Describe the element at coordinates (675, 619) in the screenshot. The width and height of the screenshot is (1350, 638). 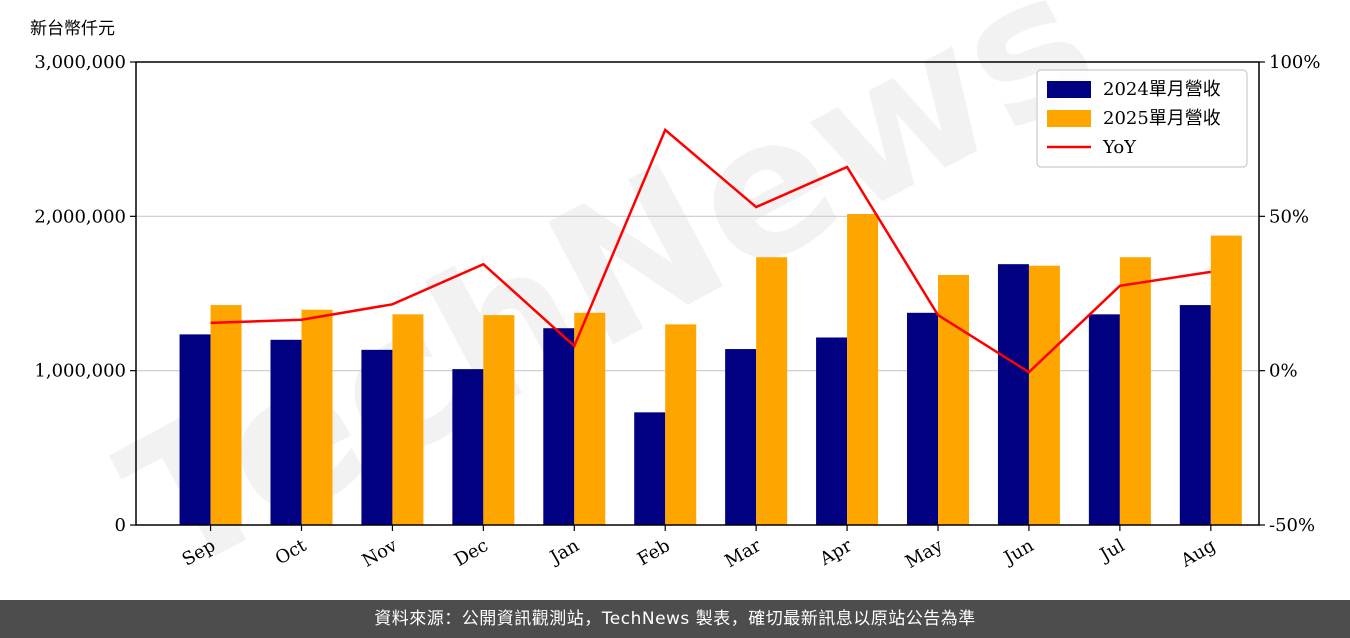
I see `source-footer: 資料來源：公開資訊觀測站，TechNews 製表，確切最新訊息以原站公告為準` at that location.